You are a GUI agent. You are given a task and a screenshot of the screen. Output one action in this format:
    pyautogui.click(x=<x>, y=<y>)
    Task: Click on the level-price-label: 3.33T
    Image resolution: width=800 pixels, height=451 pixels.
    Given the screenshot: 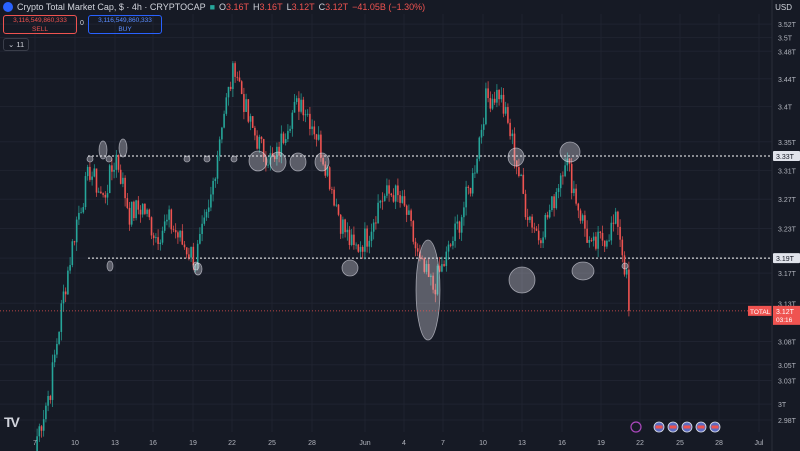 What is the action you would take?
    pyautogui.click(x=785, y=157)
    